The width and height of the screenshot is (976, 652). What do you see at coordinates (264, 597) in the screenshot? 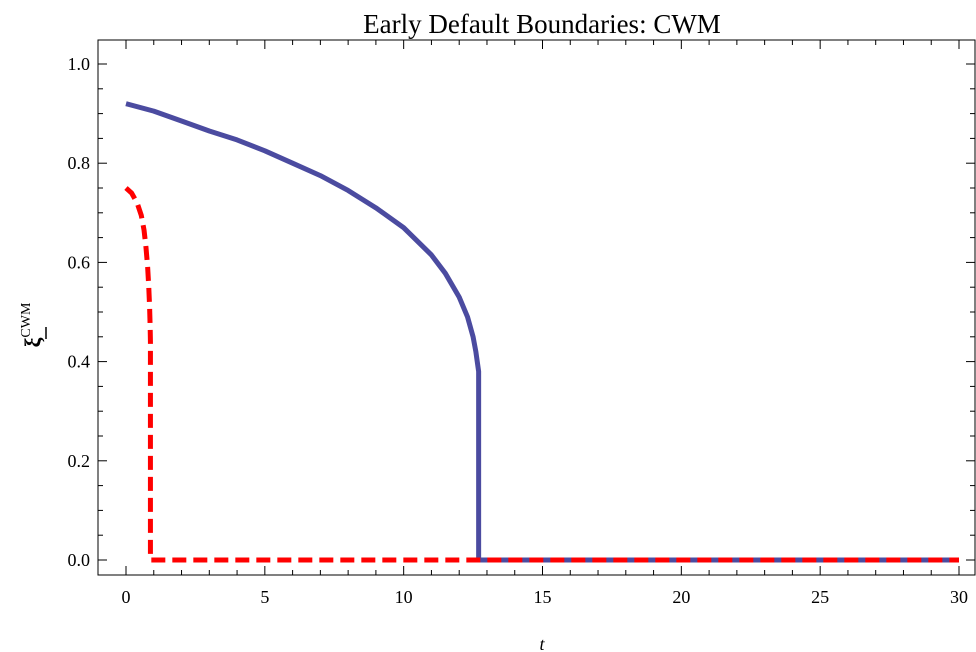
I see `x-tick-label: 5` at bounding box center [264, 597].